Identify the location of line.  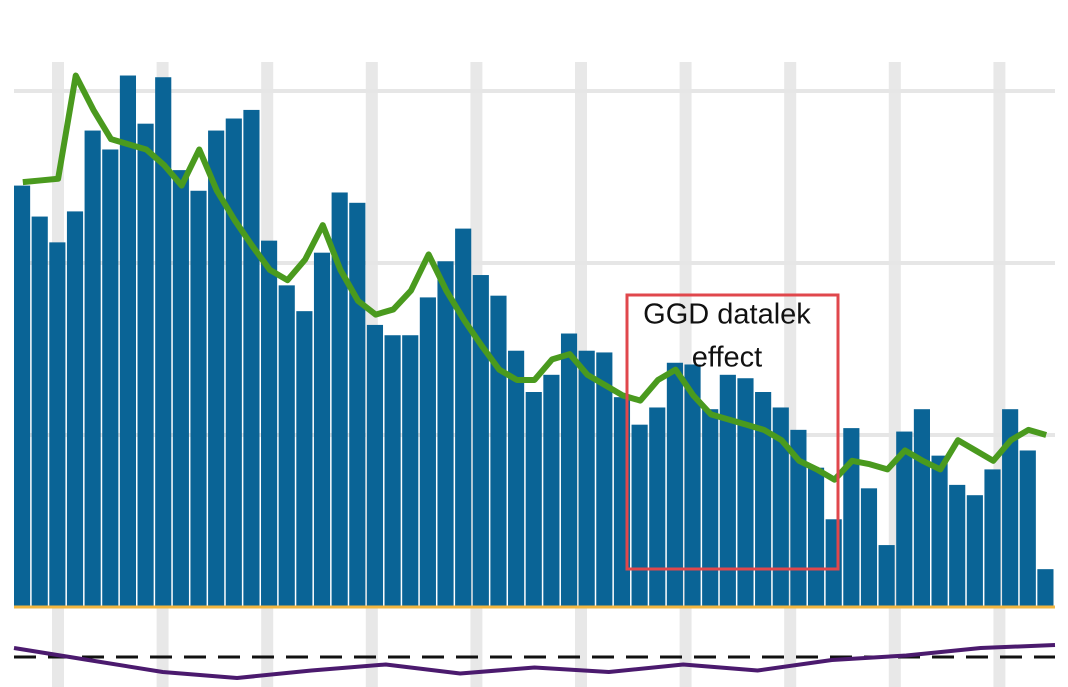
(534, 661).